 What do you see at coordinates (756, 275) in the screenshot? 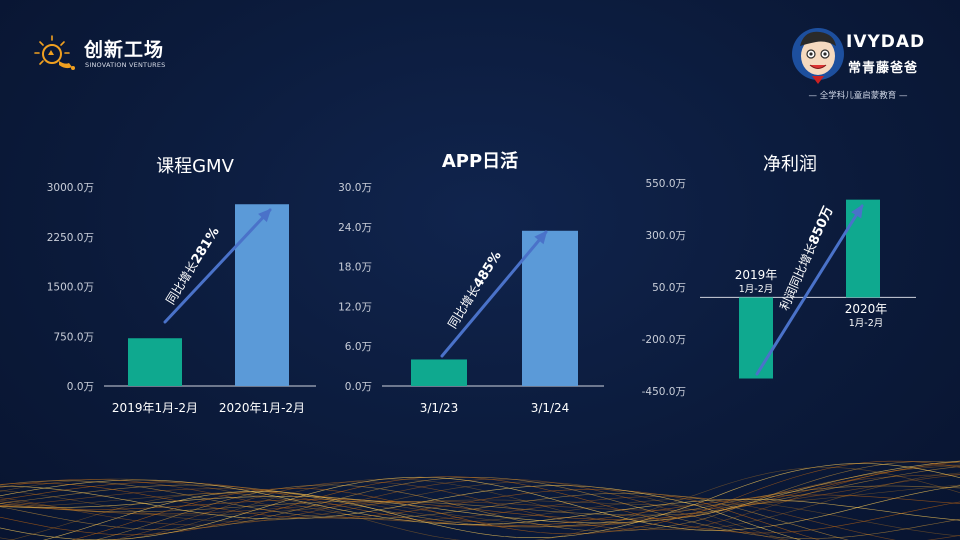
I see `x-category-label: 2019年` at bounding box center [756, 275].